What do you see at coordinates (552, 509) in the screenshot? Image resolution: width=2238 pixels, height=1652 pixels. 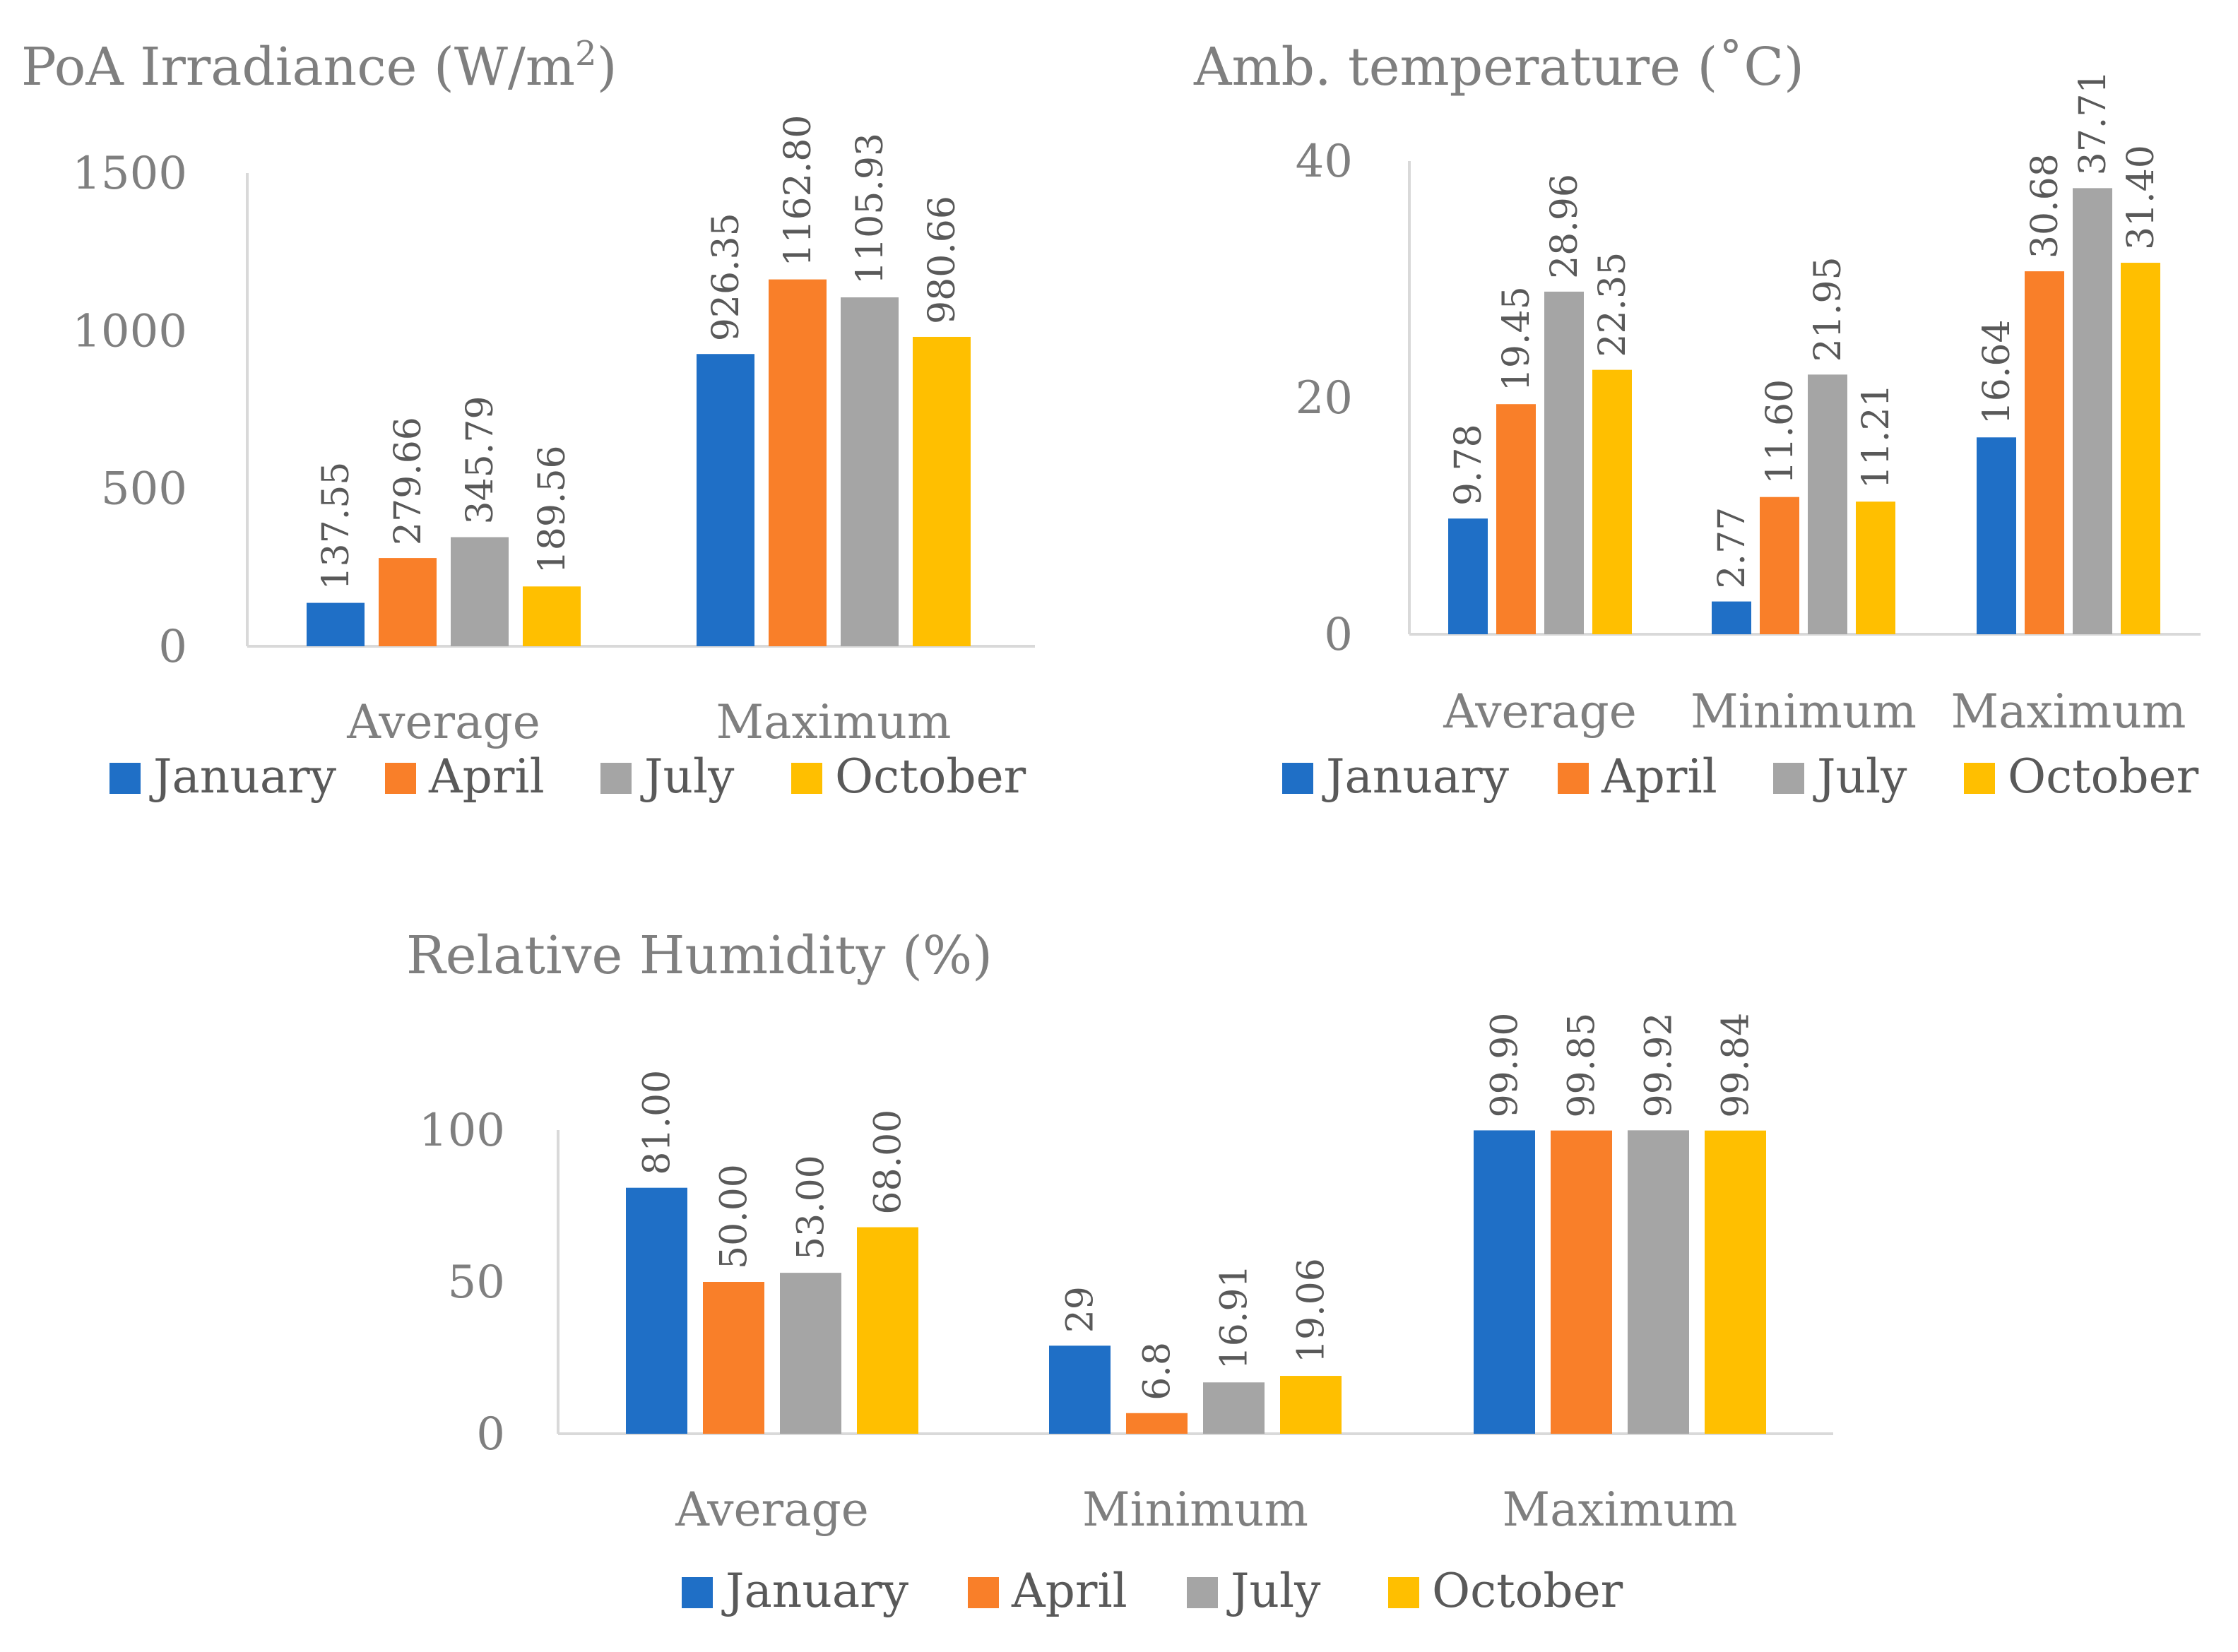 I see `data-label: 189.56` at bounding box center [552, 509].